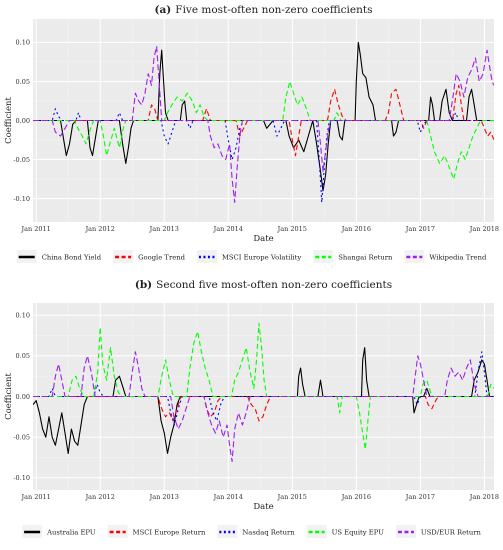 Image resolution: width=503 pixels, height=550 pixels. What do you see at coordinates (71, 532) in the screenshot?
I see `legend-label: Australia EPU` at bounding box center [71, 532].